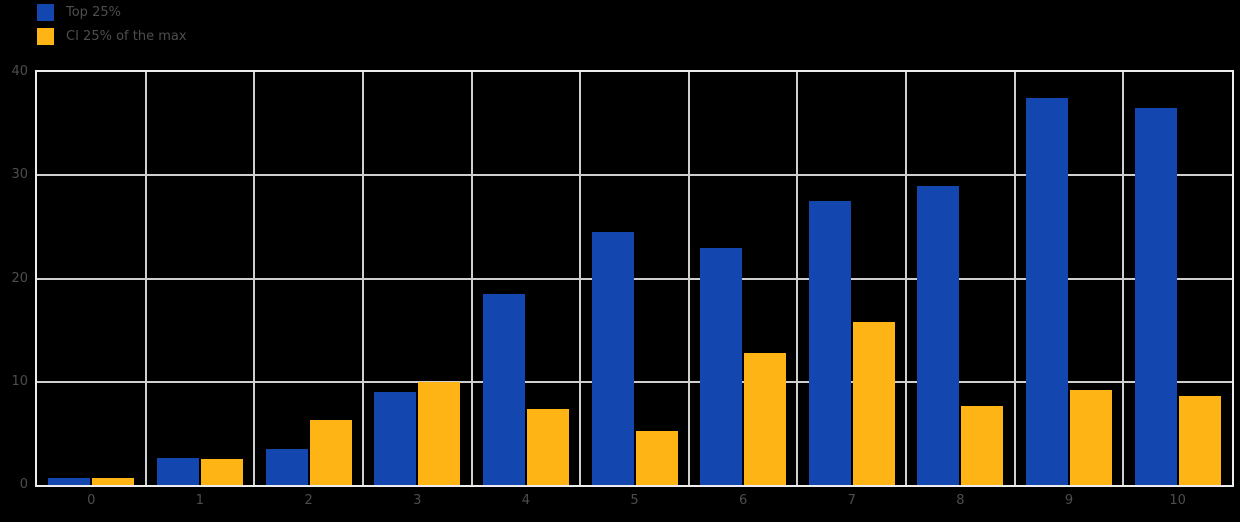 The width and height of the screenshot is (1240, 522). I want to click on legend-swatch-yellow, so click(45, 36).